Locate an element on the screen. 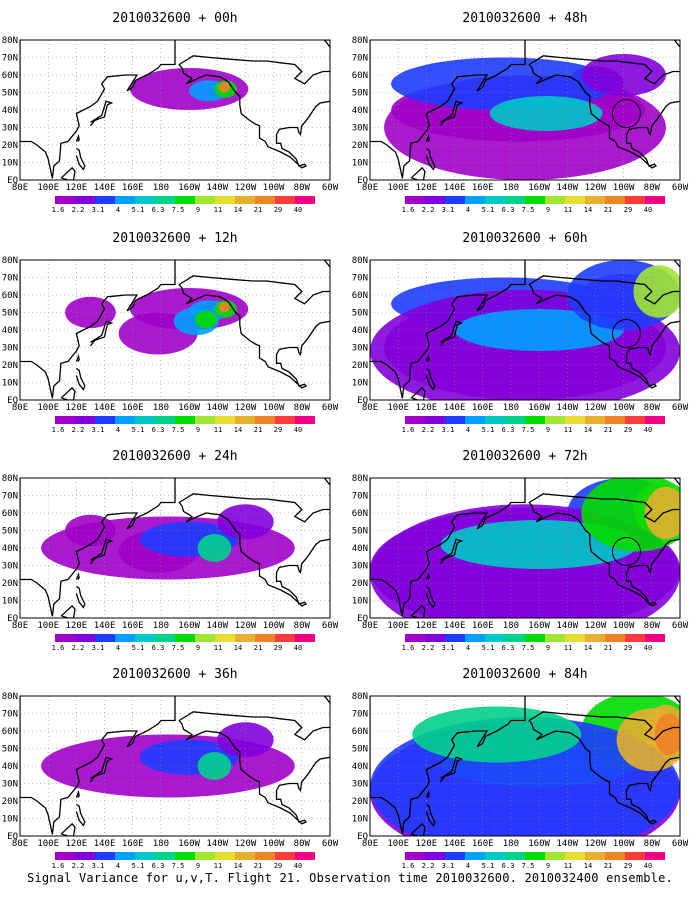  y-tick-label: 10N is located at coordinates (10, 384).